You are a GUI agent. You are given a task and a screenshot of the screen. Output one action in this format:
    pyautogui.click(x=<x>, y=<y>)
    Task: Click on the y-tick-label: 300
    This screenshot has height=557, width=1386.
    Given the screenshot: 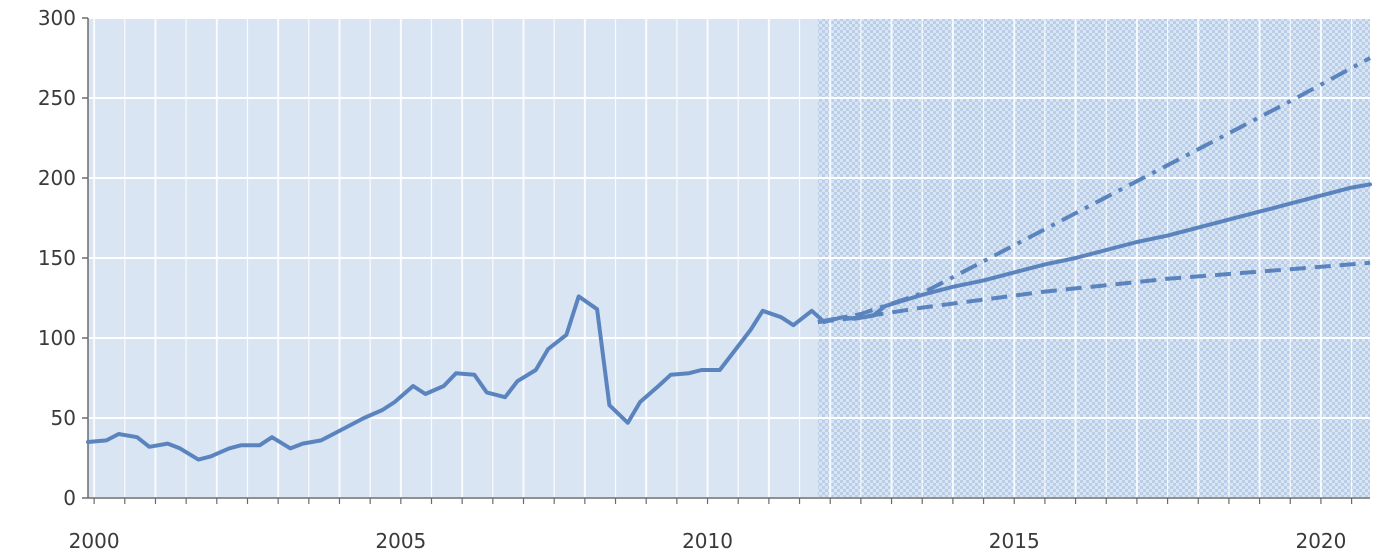 What is the action you would take?
    pyautogui.click(x=57, y=18)
    